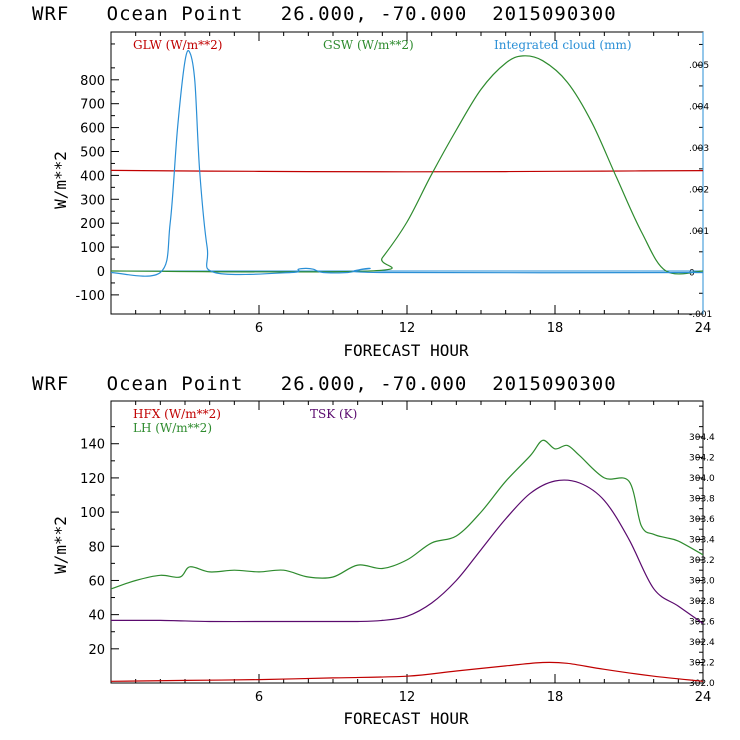 The image size is (740, 740). Describe the element at coordinates (692, 274) in the screenshot. I see `top-y2-tick-label: 0` at that location.